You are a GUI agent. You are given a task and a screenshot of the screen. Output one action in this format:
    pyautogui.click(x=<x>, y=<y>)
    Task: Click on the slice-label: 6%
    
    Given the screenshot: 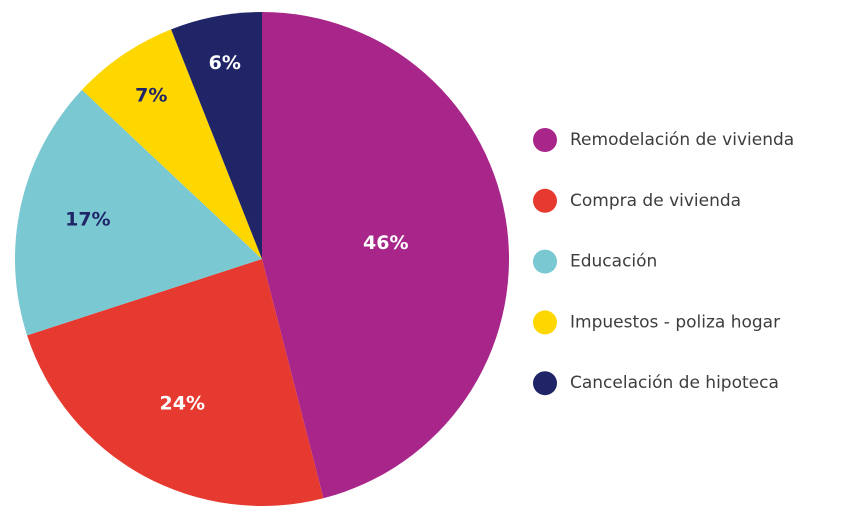 What is the action you would take?
    pyautogui.click(x=225, y=63)
    